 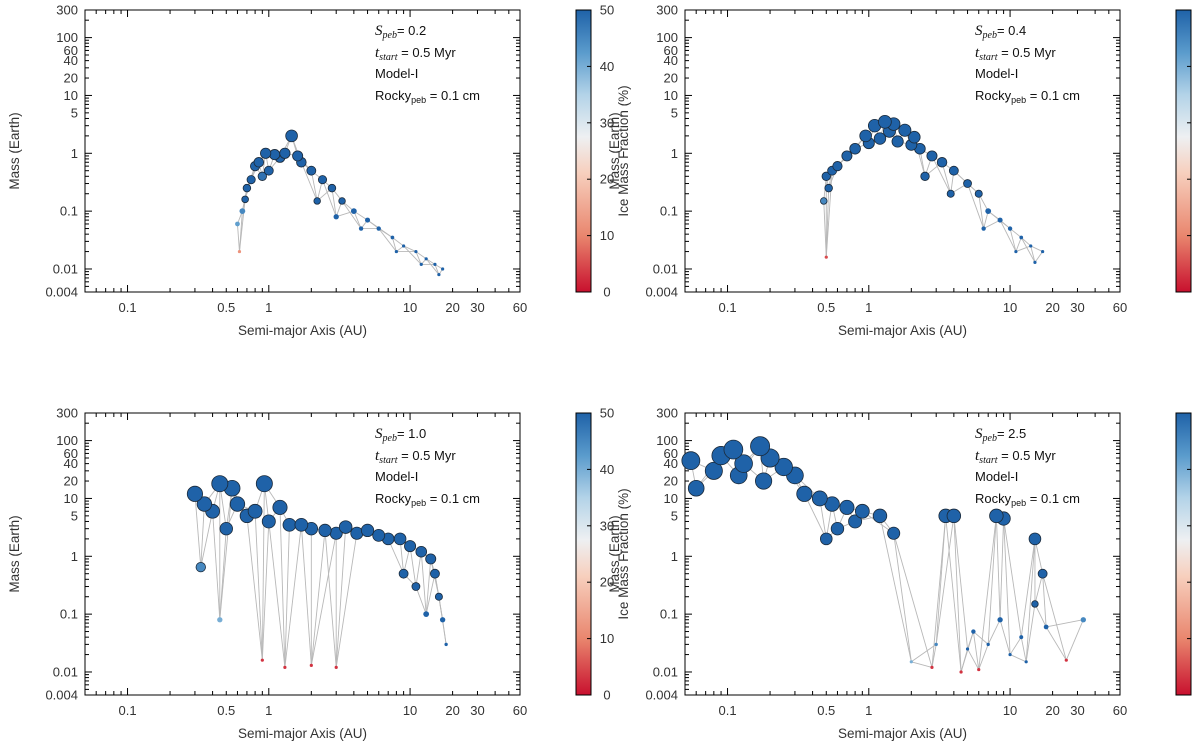 What do you see at coordinates (902, 330) in the screenshot?
I see `x-axis-label: Semi-major Axis (AU)` at bounding box center [902, 330].